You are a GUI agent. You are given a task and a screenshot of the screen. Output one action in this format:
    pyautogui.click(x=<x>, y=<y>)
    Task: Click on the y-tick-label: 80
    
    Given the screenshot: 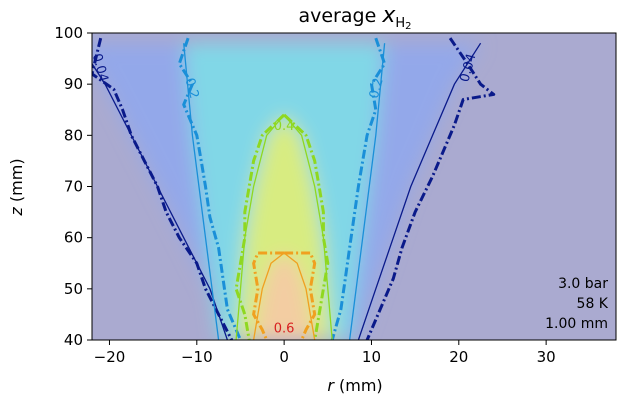 What is the action you would take?
    pyautogui.click(x=73, y=135)
    